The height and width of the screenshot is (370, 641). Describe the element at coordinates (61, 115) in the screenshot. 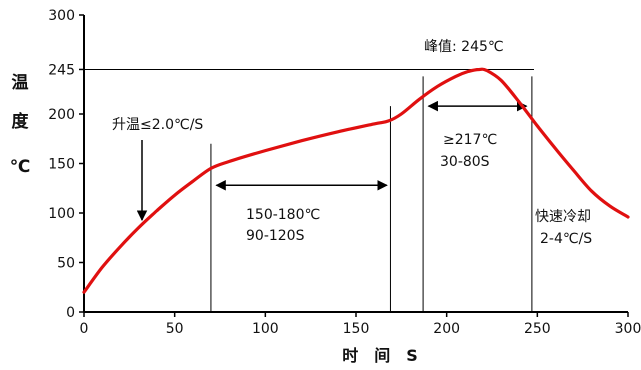

I see `y-tick-label: 200` at that location.